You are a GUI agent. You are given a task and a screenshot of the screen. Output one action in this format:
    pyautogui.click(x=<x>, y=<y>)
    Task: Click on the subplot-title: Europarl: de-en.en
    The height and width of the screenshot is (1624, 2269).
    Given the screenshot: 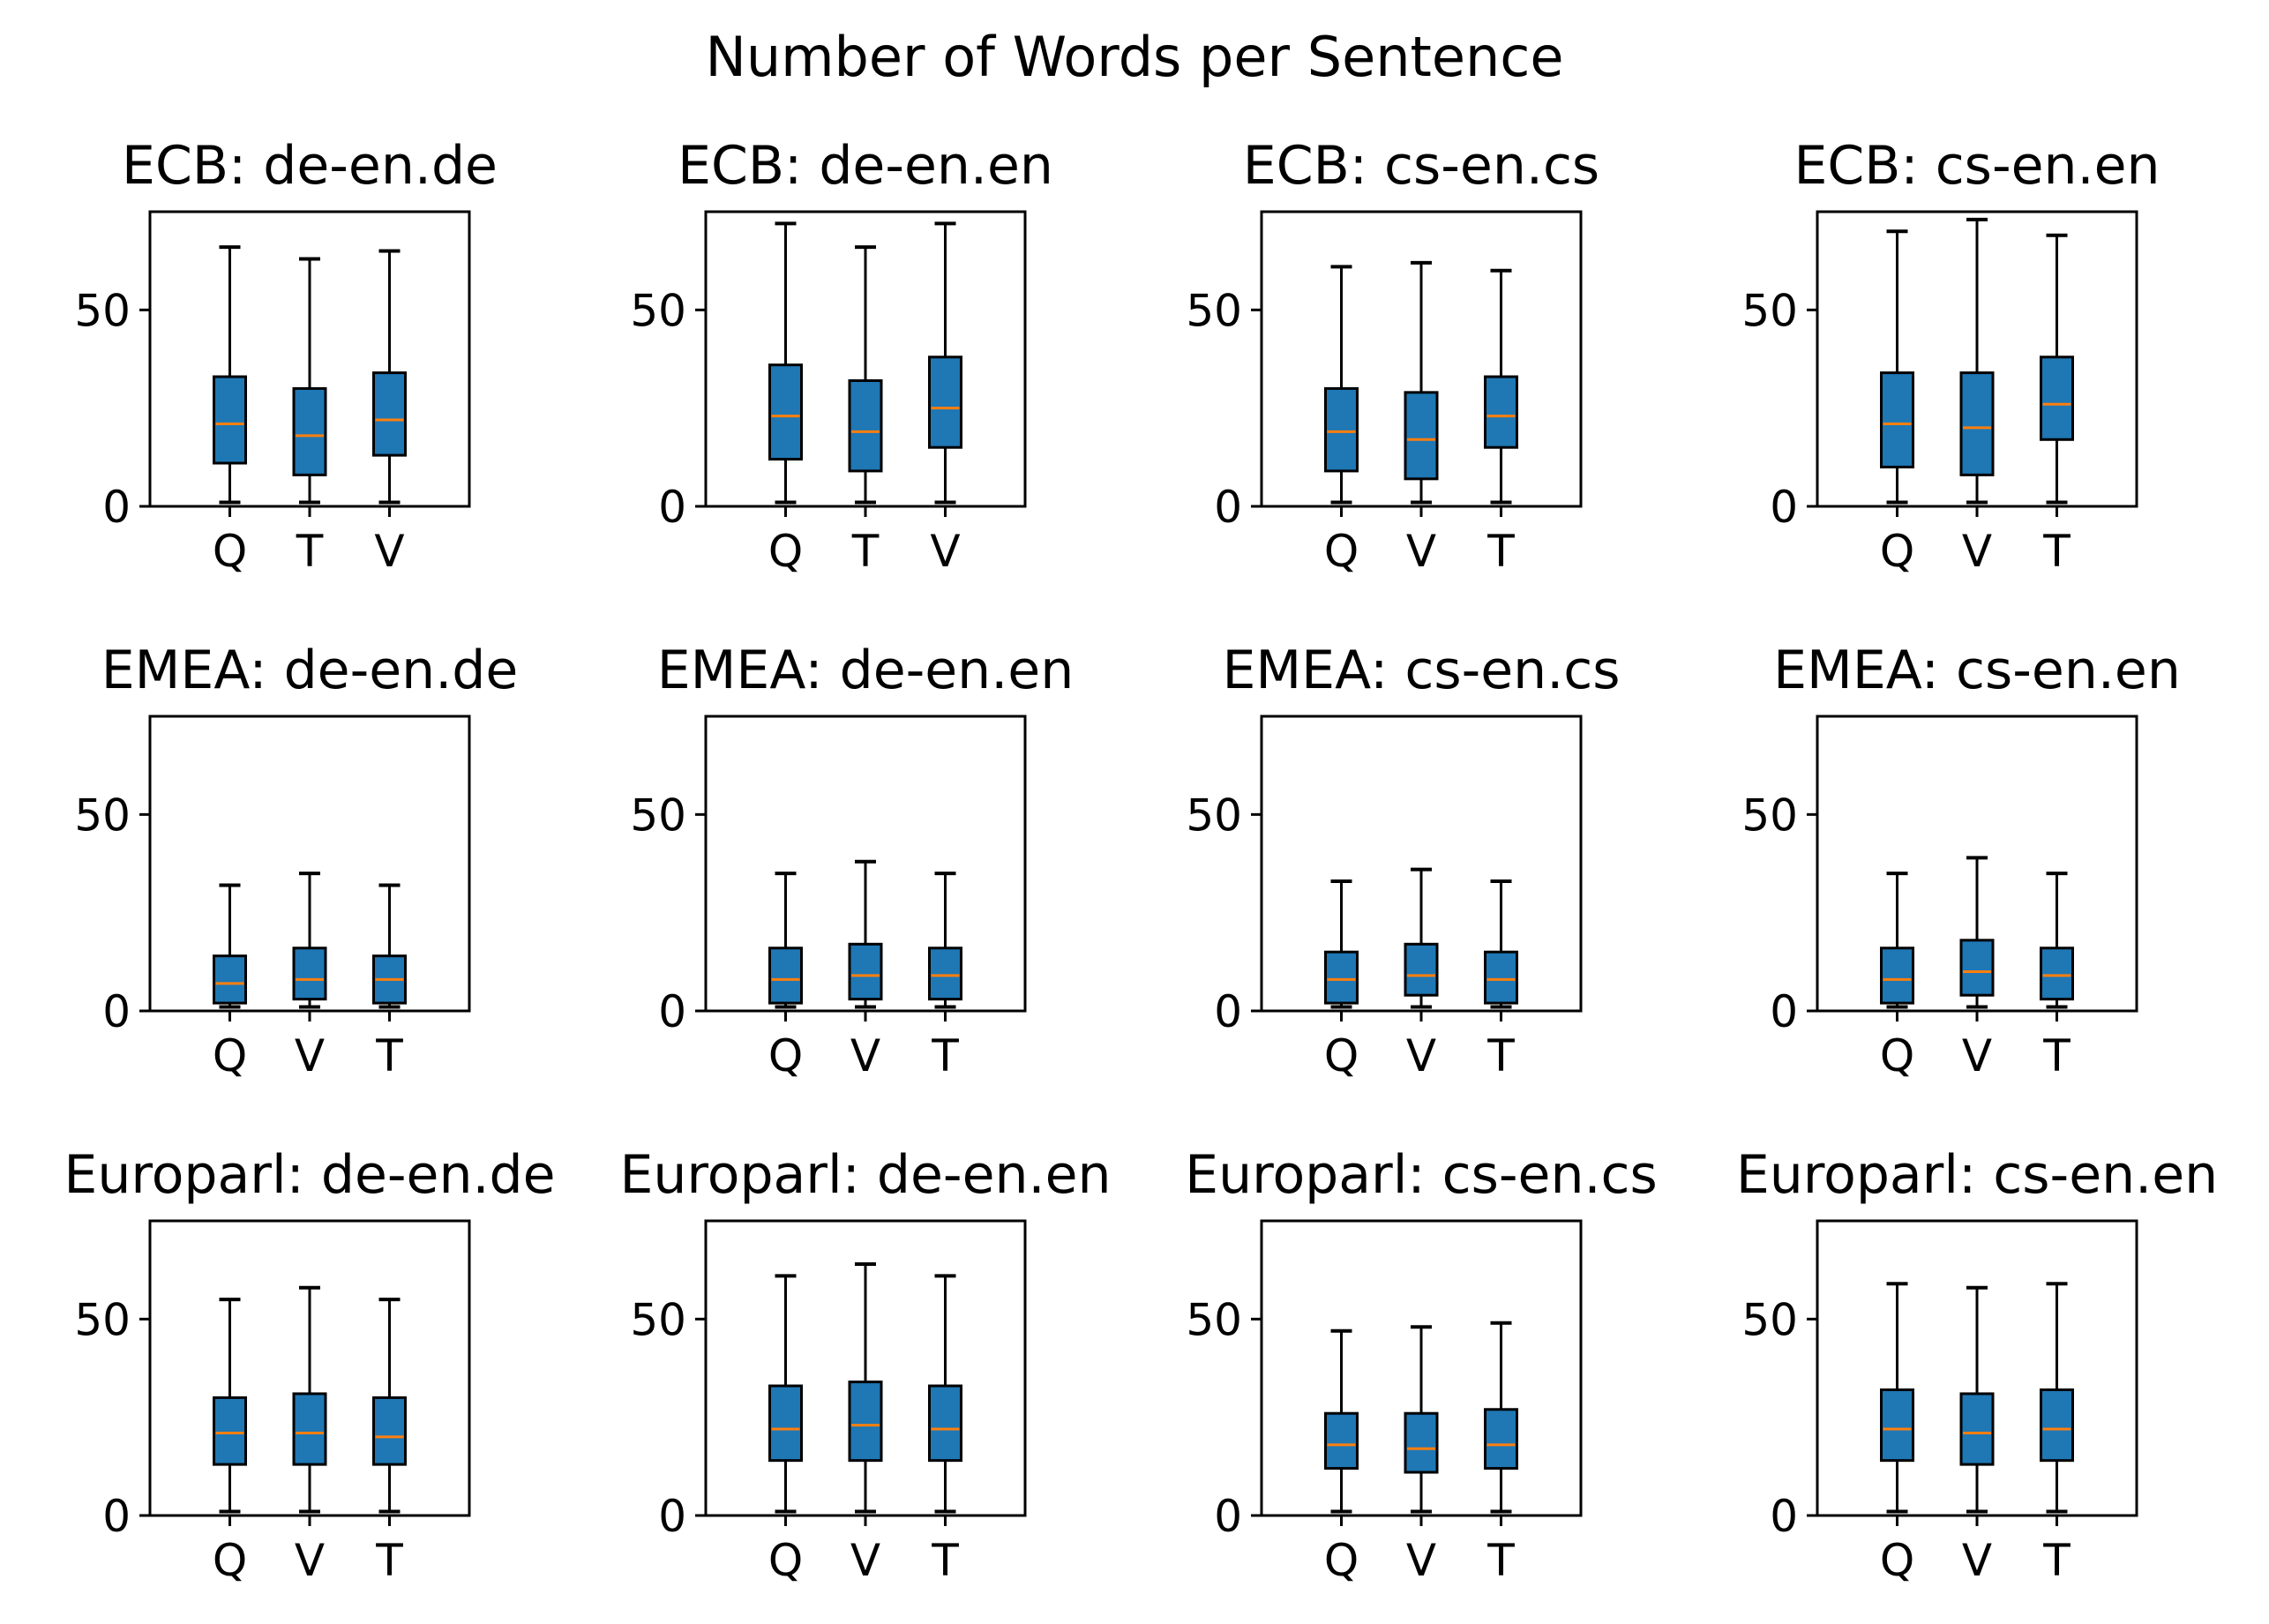 What is the action you would take?
    pyautogui.click(x=865, y=1175)
    